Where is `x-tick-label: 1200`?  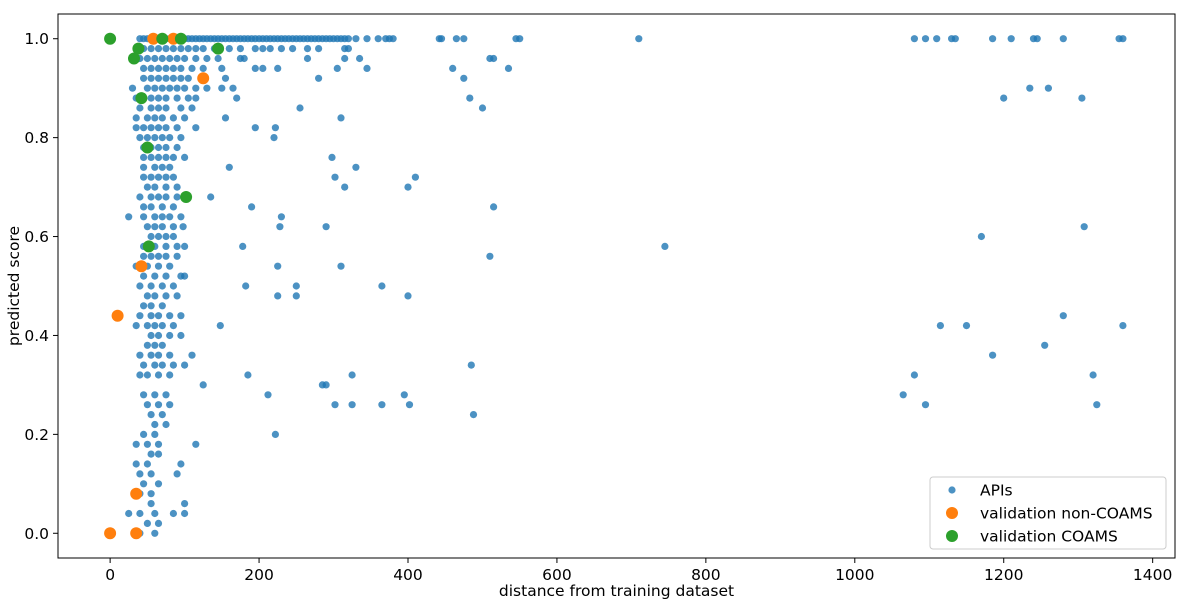
x-tick-label: 1200 is located at coordinates (1003, 575).